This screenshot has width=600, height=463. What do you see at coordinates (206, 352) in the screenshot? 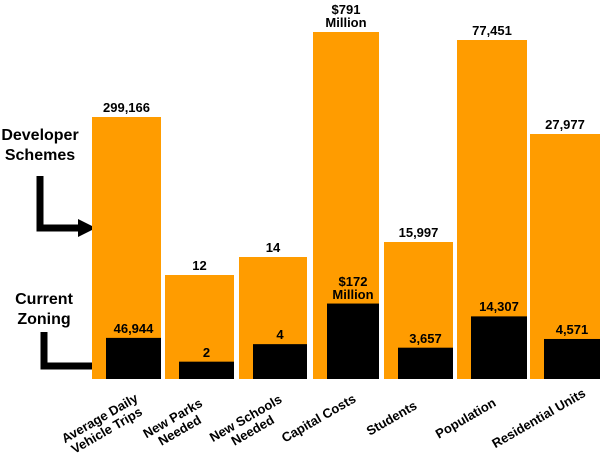
I see `value-label: 2` at bounding box center [206, 352].